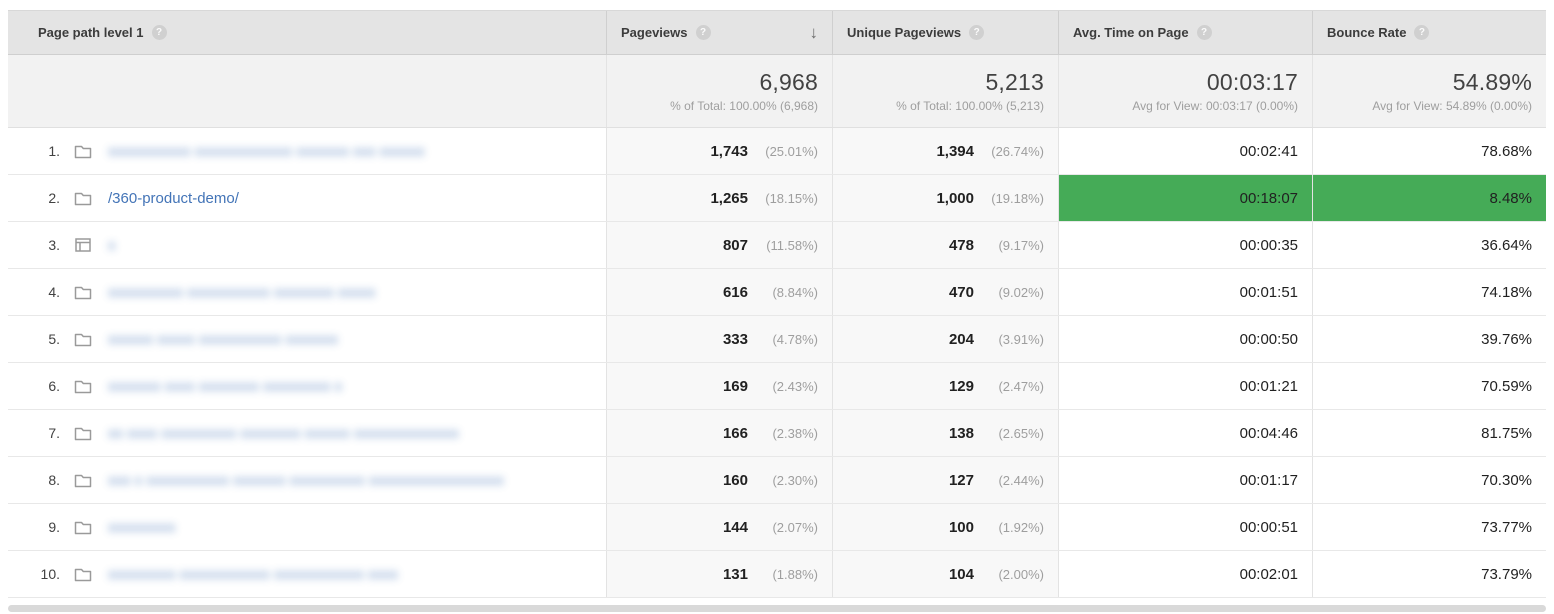  I want to click on table-row: 9. xxxxxxxxx 144 (2.07%) 100 (1.92%), so click(777, 527).